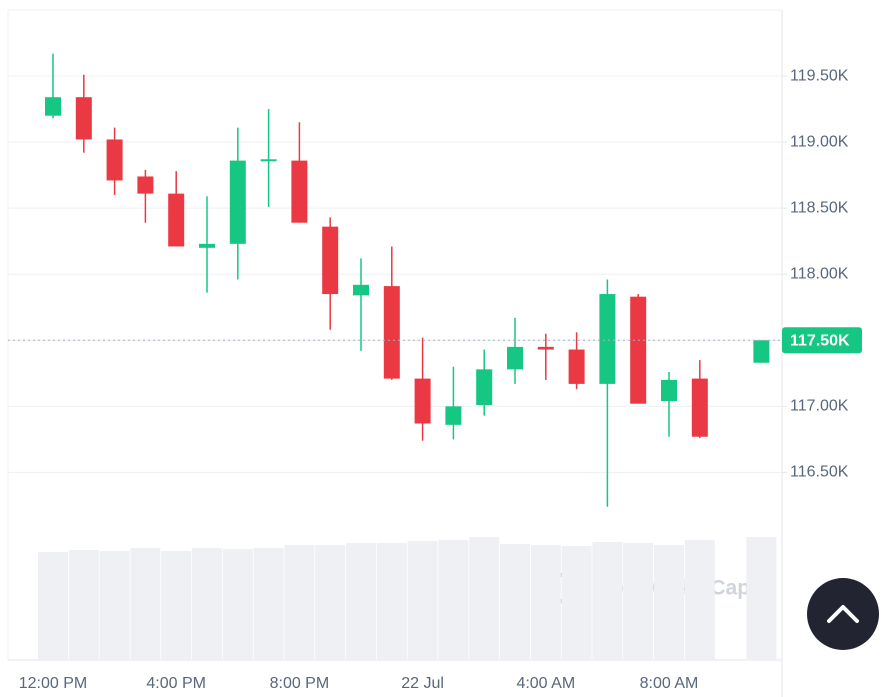 Image resolution: width=896 pixels, height=697 pixels. I want to click on x-tick-label: 4:00 PM, so click(176, 683).